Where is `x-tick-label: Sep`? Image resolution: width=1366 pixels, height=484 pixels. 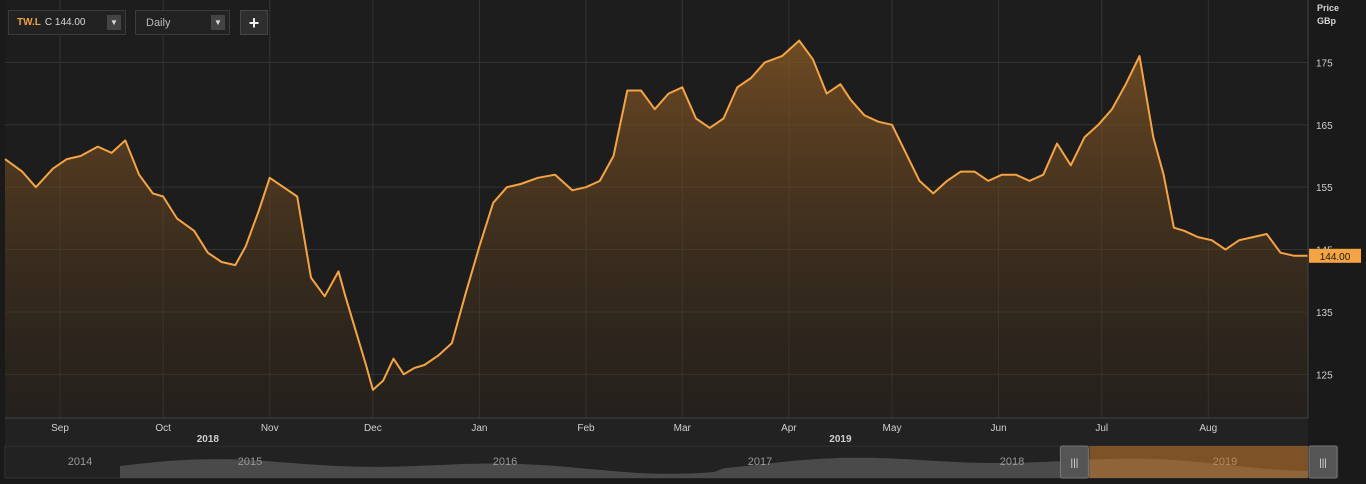 x-tick-label: Sep is located at coordinates (60, 428).